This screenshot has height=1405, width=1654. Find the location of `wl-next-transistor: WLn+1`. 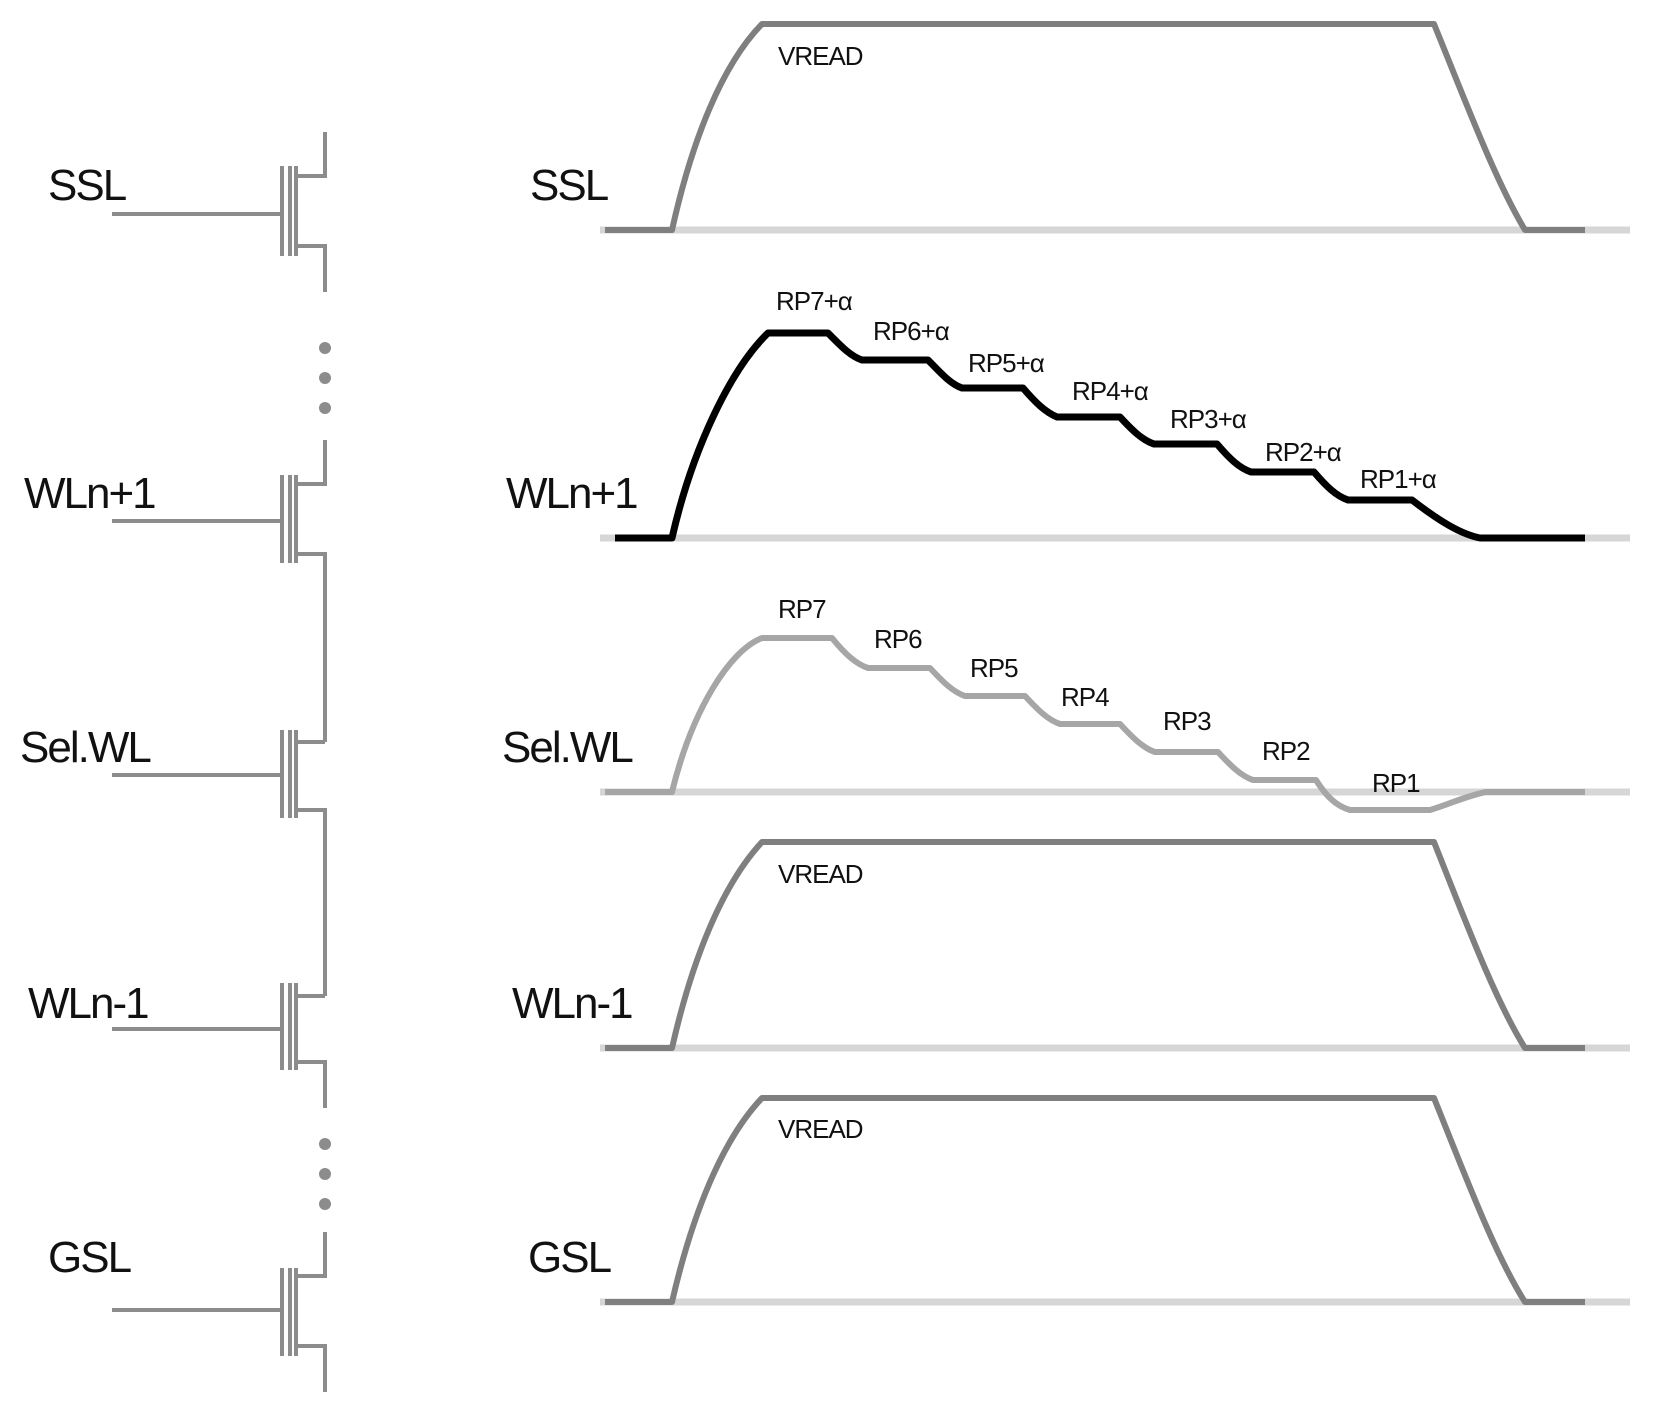

wl-next-transistor: WLn+1 is located at coordinates (175, 591).